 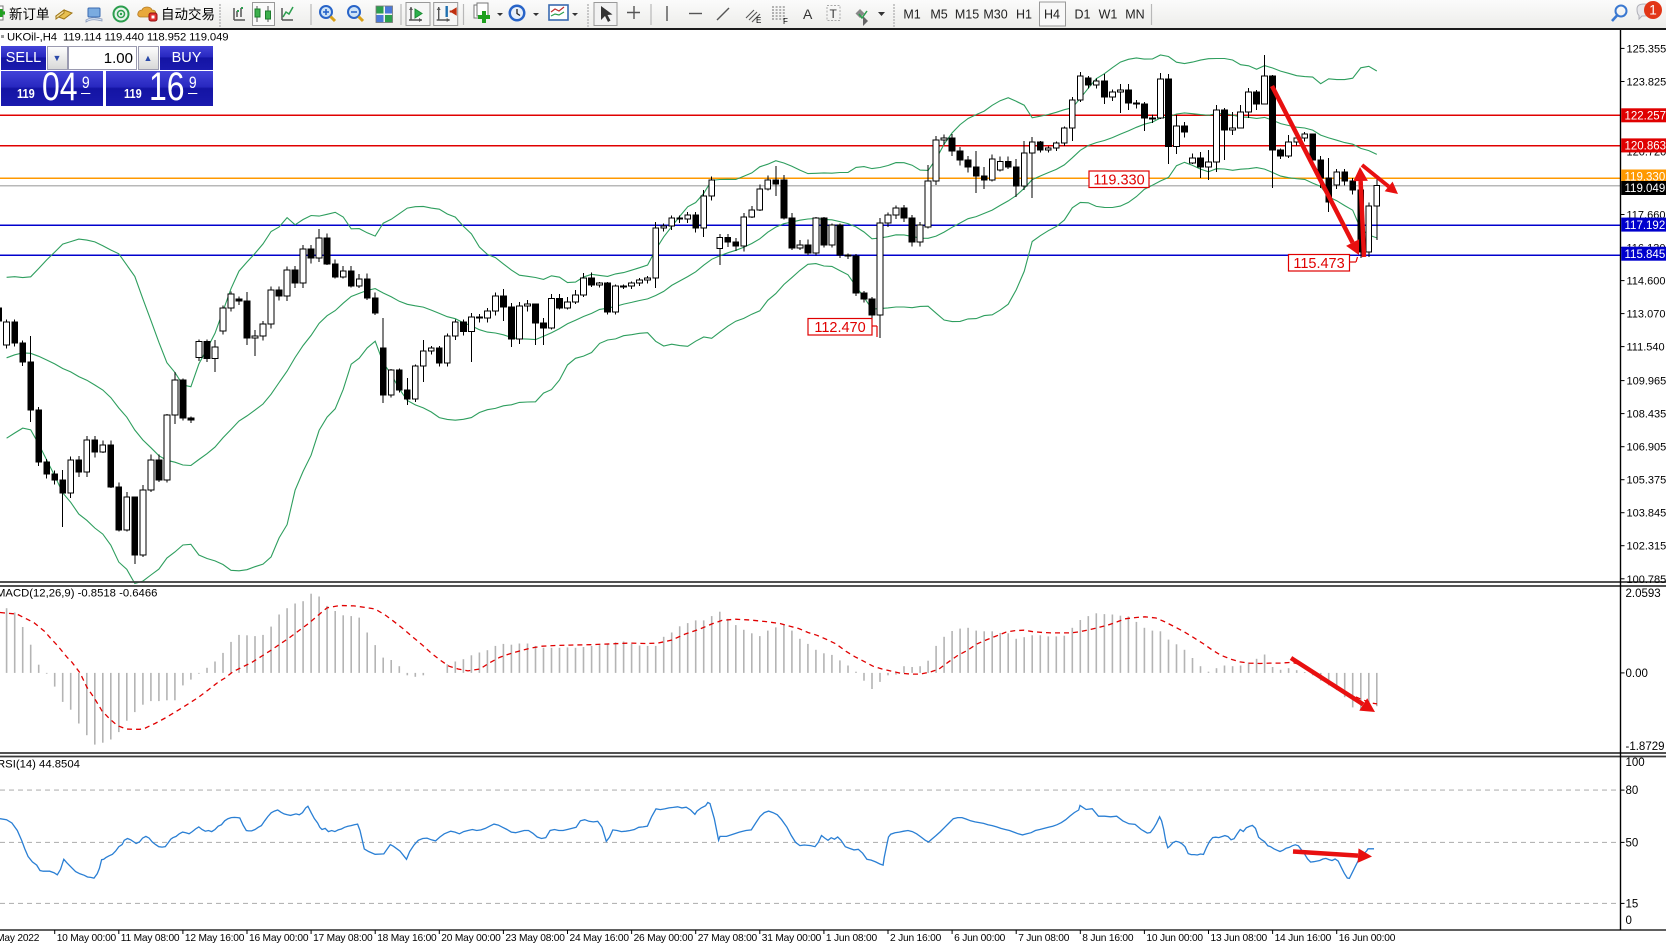 What do you see at coordinates (343, 938) in the screenshot?
I see `svg-text: 17 May 08:00` at bounding box center [343, 938].